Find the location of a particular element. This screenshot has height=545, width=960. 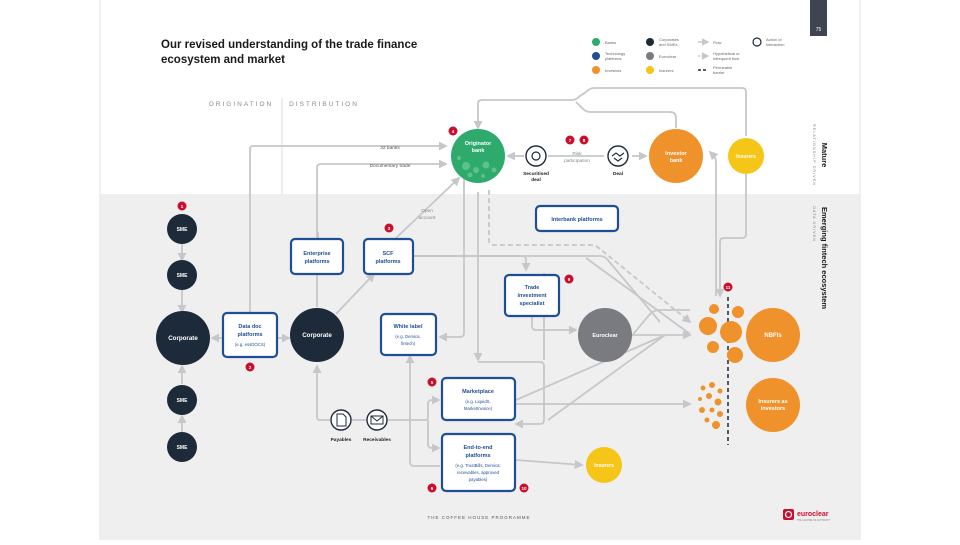

label-32-banks: 32 banks is located at coordinates (390, 148).